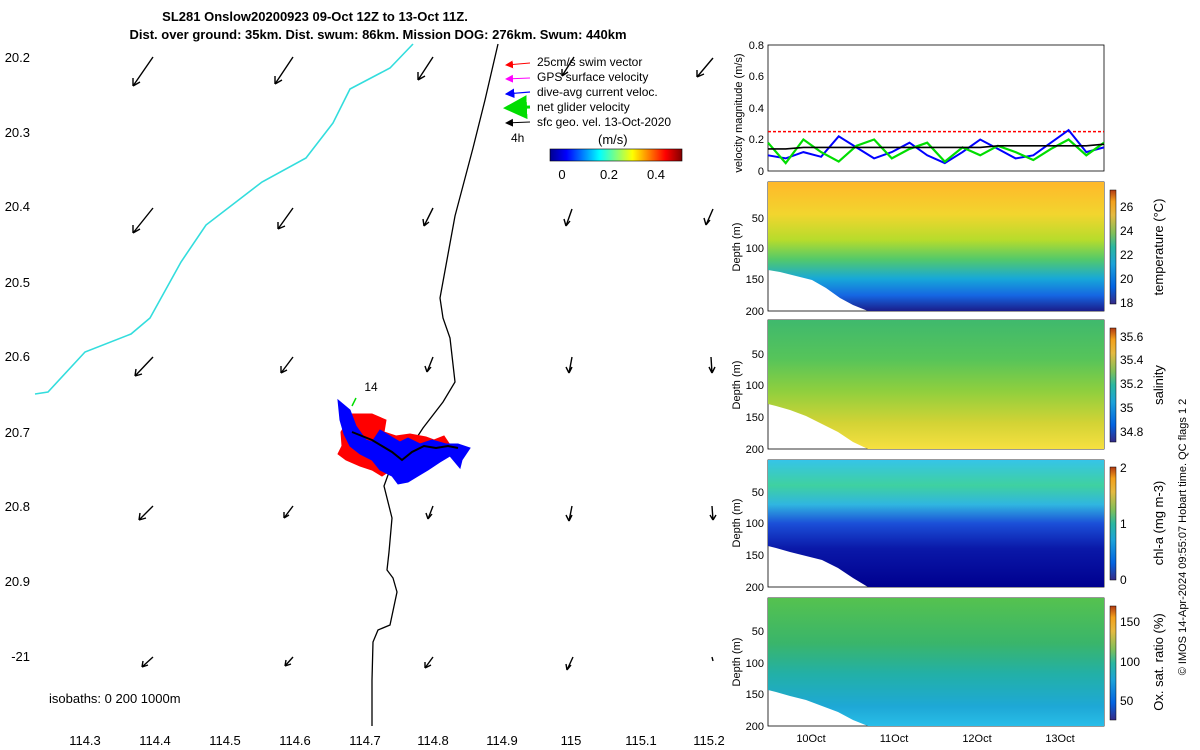 This screenshot has width=1200, height=750. What do you see at coordinates (936, 151) in the screenshot?
I see `velocity-series-net` at bounding box center [936, 151].